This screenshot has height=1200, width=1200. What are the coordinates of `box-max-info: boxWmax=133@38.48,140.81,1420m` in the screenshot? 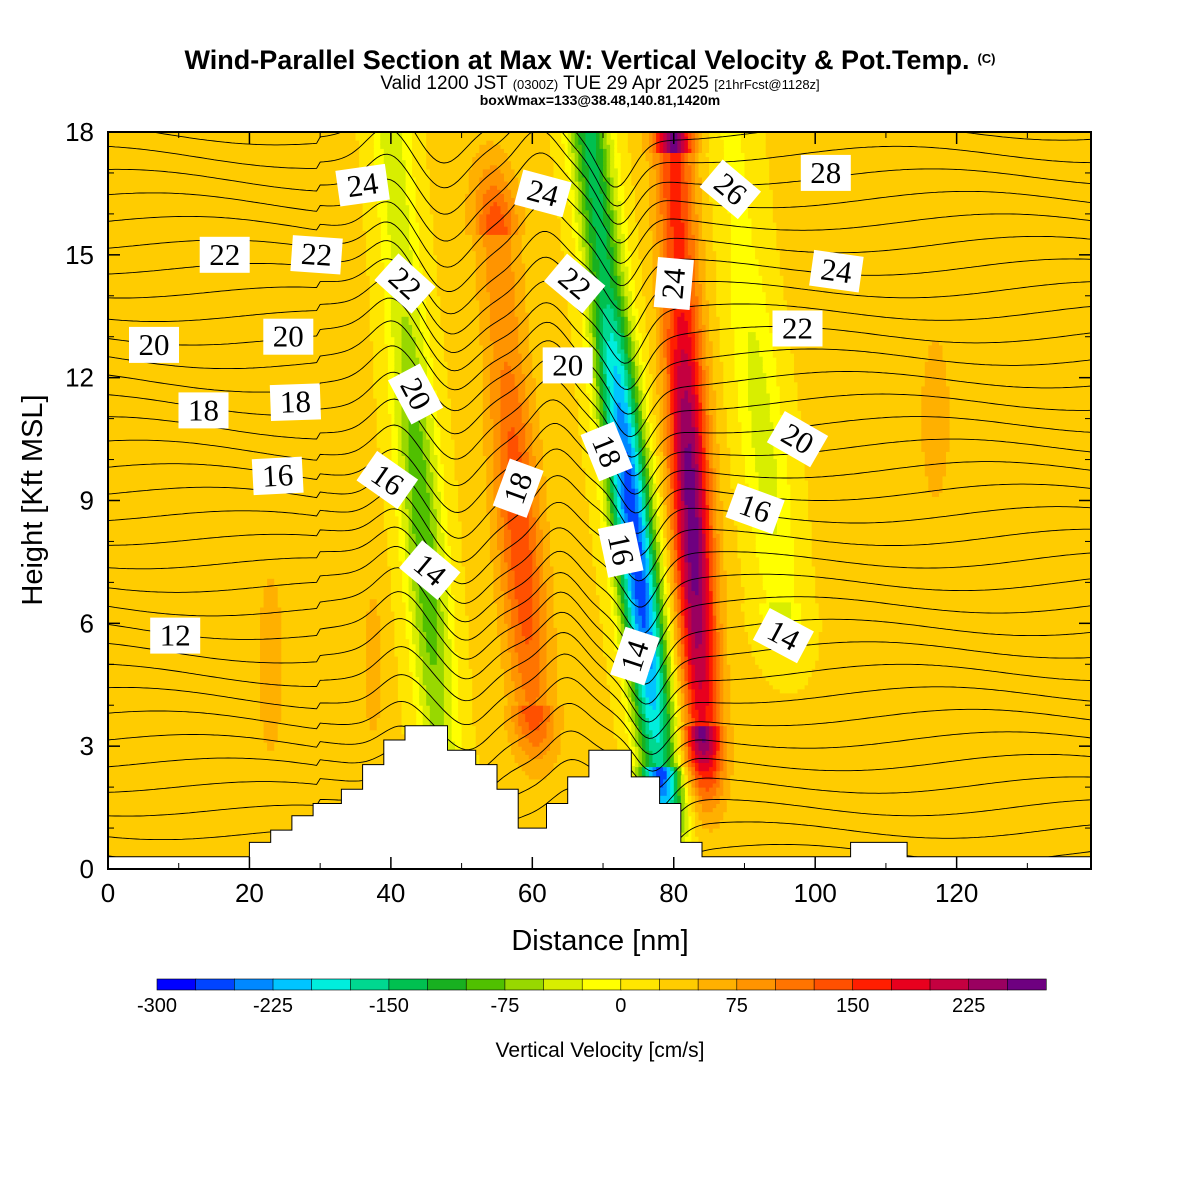 It's located at (600, 100).